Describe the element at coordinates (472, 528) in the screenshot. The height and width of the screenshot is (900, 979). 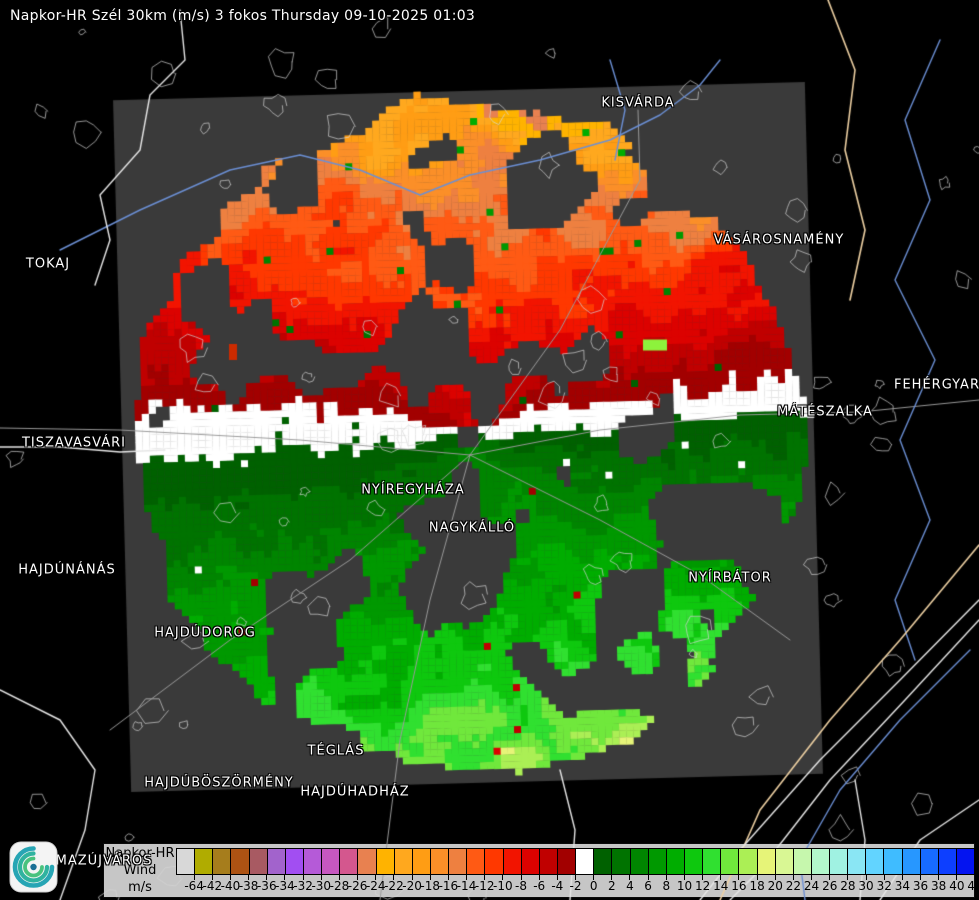
I see `city-label: NAGYKÁLLÓ` at that location.